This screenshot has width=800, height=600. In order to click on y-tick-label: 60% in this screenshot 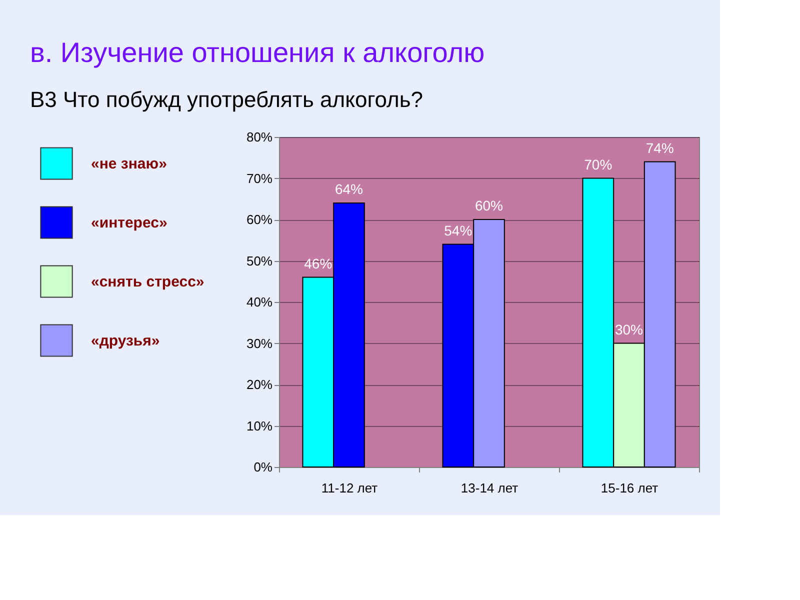, I will do `click(259, 219)`.